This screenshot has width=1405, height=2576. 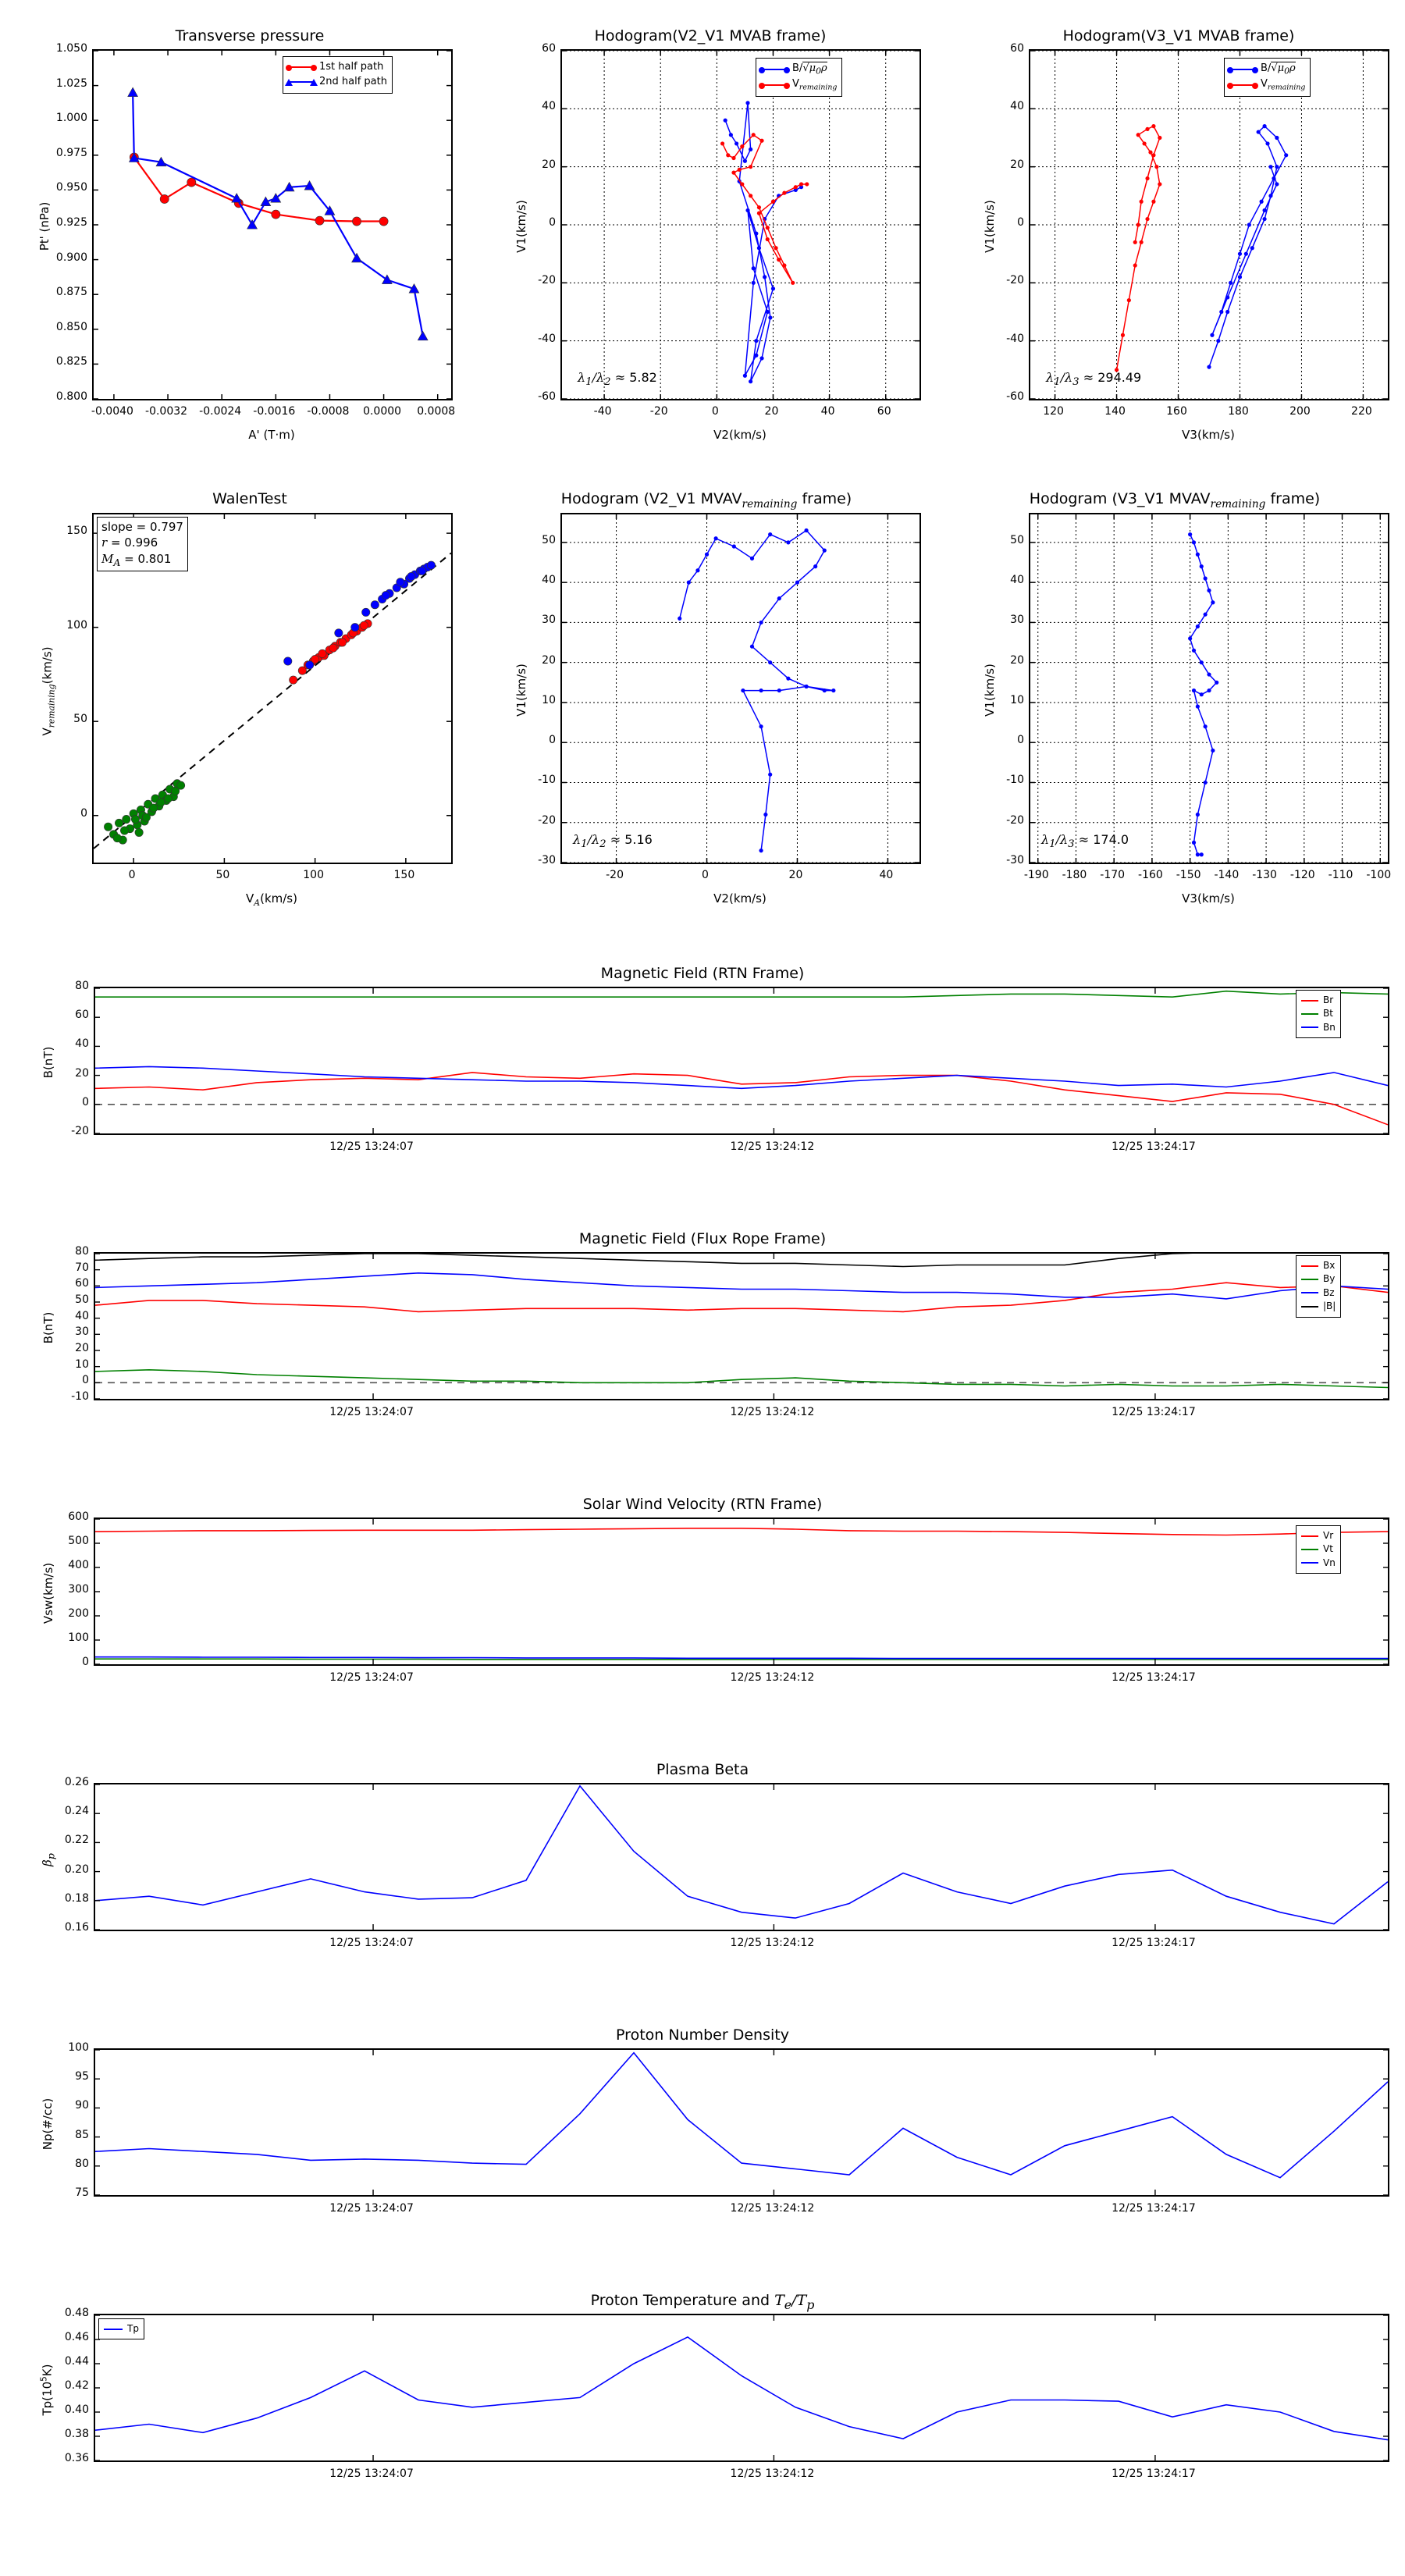 What do you see at coordinates (76, 2385) in the screenshot?
I see `axis-tick-label: 0.42` at bounding box center [76, 2385].